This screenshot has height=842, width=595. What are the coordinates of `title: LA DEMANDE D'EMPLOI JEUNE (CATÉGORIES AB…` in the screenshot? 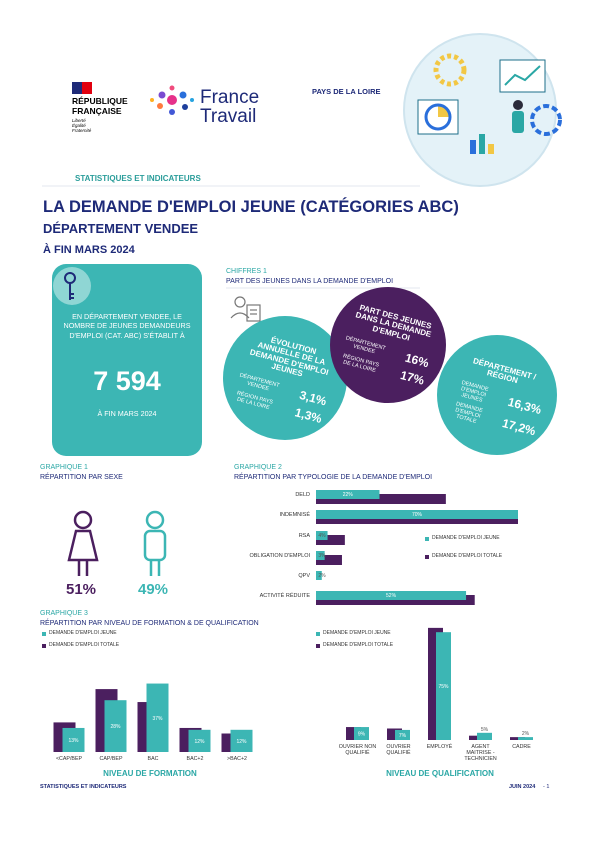 It's located at (251, 207).